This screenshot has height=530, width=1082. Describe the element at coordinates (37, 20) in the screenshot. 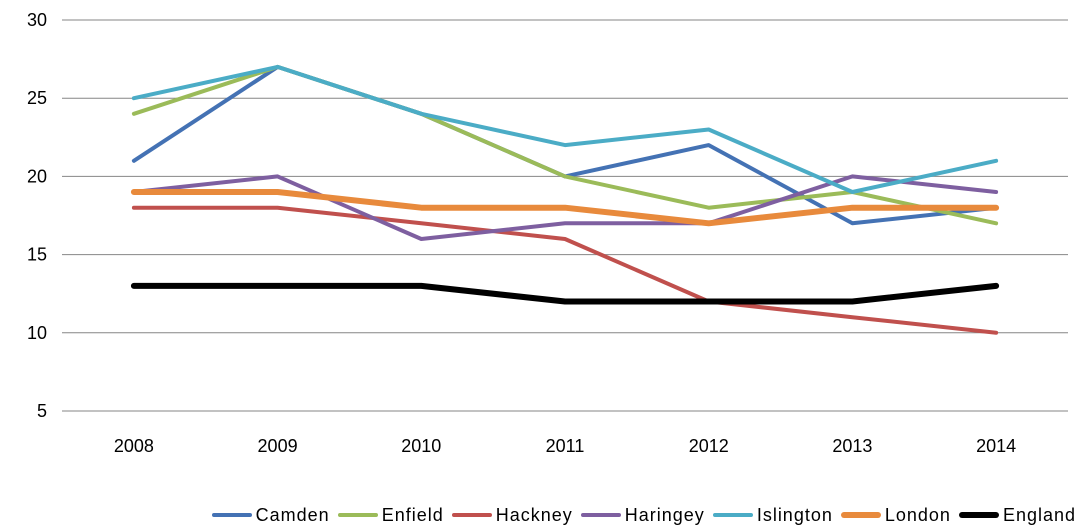

I see `y-tick-label: 30` at that location.